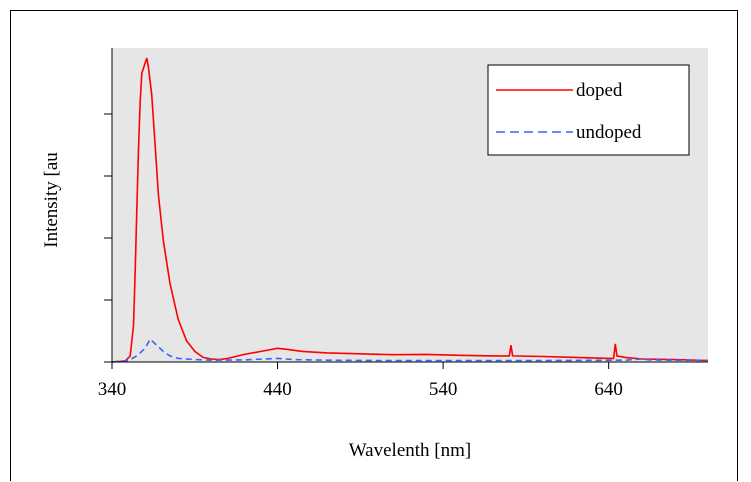  What do you see at coordinates (608, 389) in the screenshot?
I see `x-tick-label-640: 640` at bounding box center [608, 389].